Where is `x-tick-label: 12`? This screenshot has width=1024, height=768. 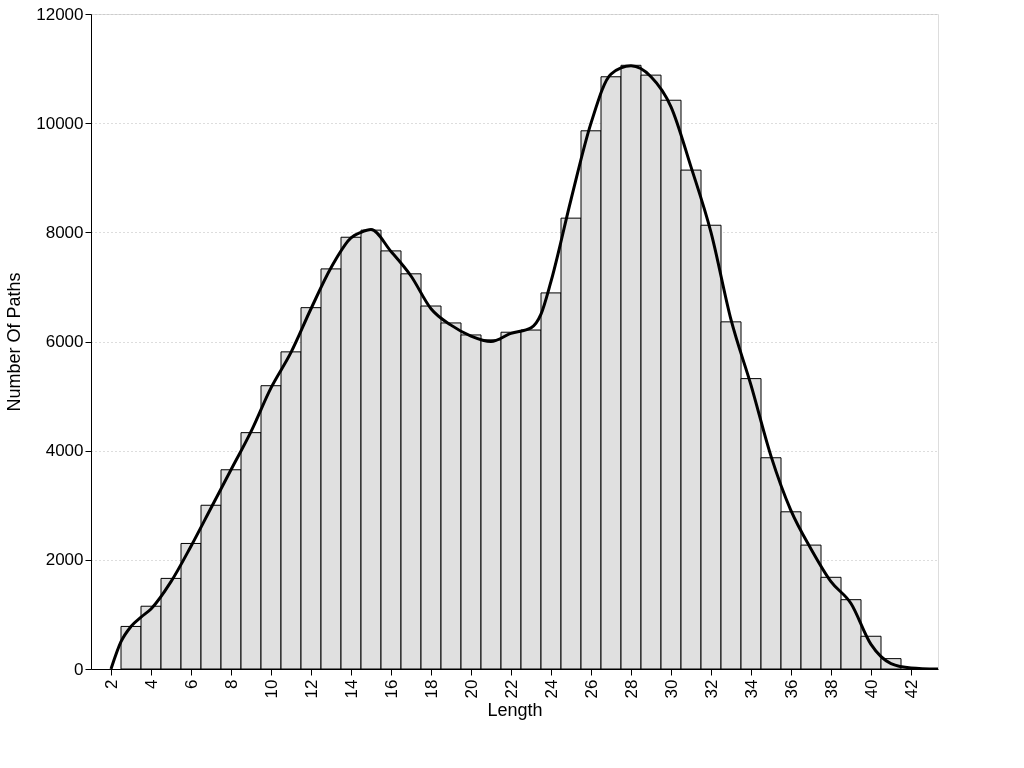
x-tick-label: 12 is located at coordinates (311, 689).